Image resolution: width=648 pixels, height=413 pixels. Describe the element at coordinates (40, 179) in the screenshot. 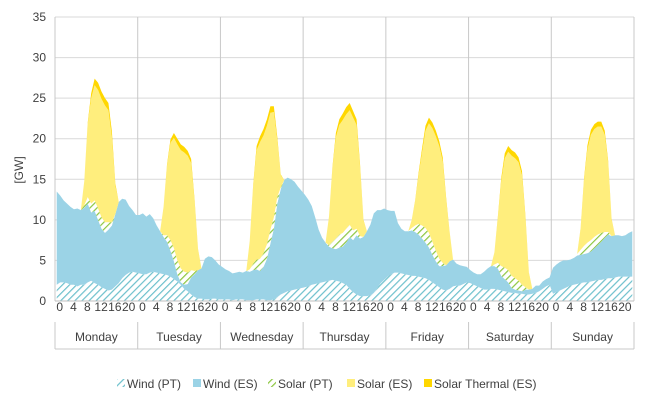

I see `y-tick-label: 15` at that location.